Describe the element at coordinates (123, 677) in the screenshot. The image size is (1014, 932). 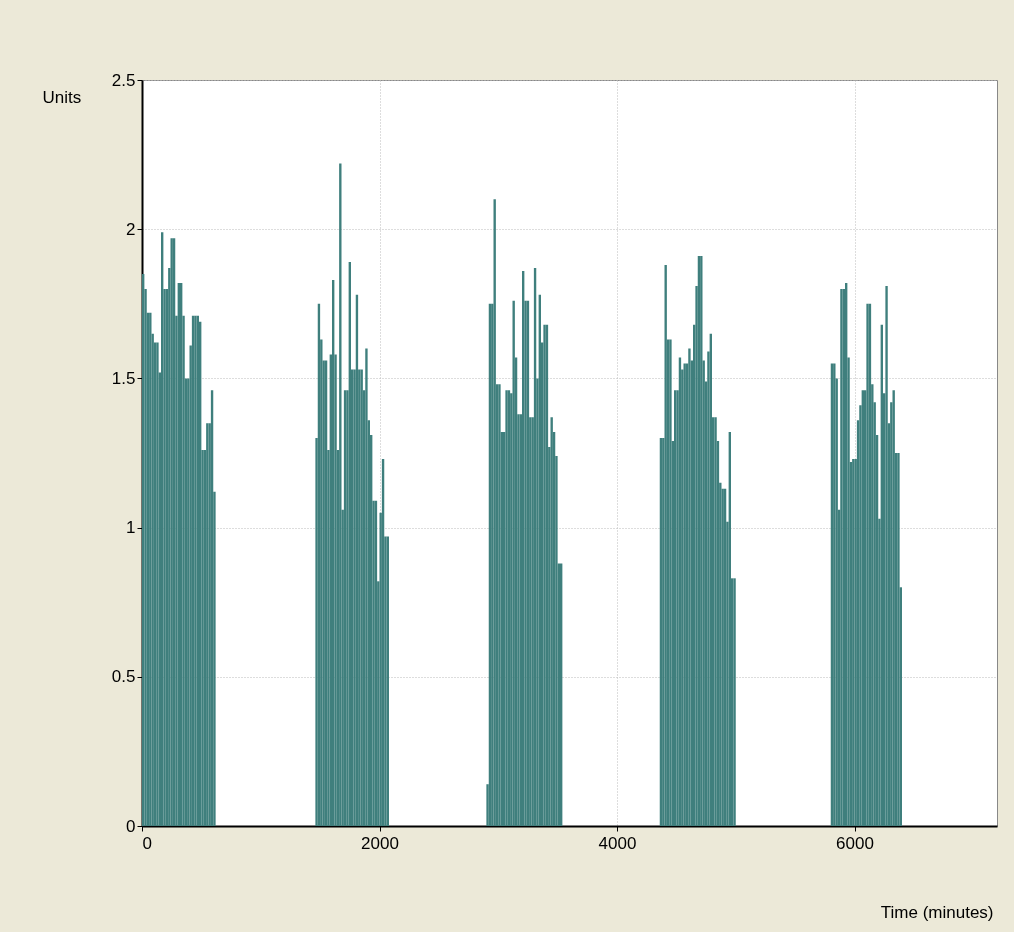
I see `y-tick-label: 0.5` at that location.